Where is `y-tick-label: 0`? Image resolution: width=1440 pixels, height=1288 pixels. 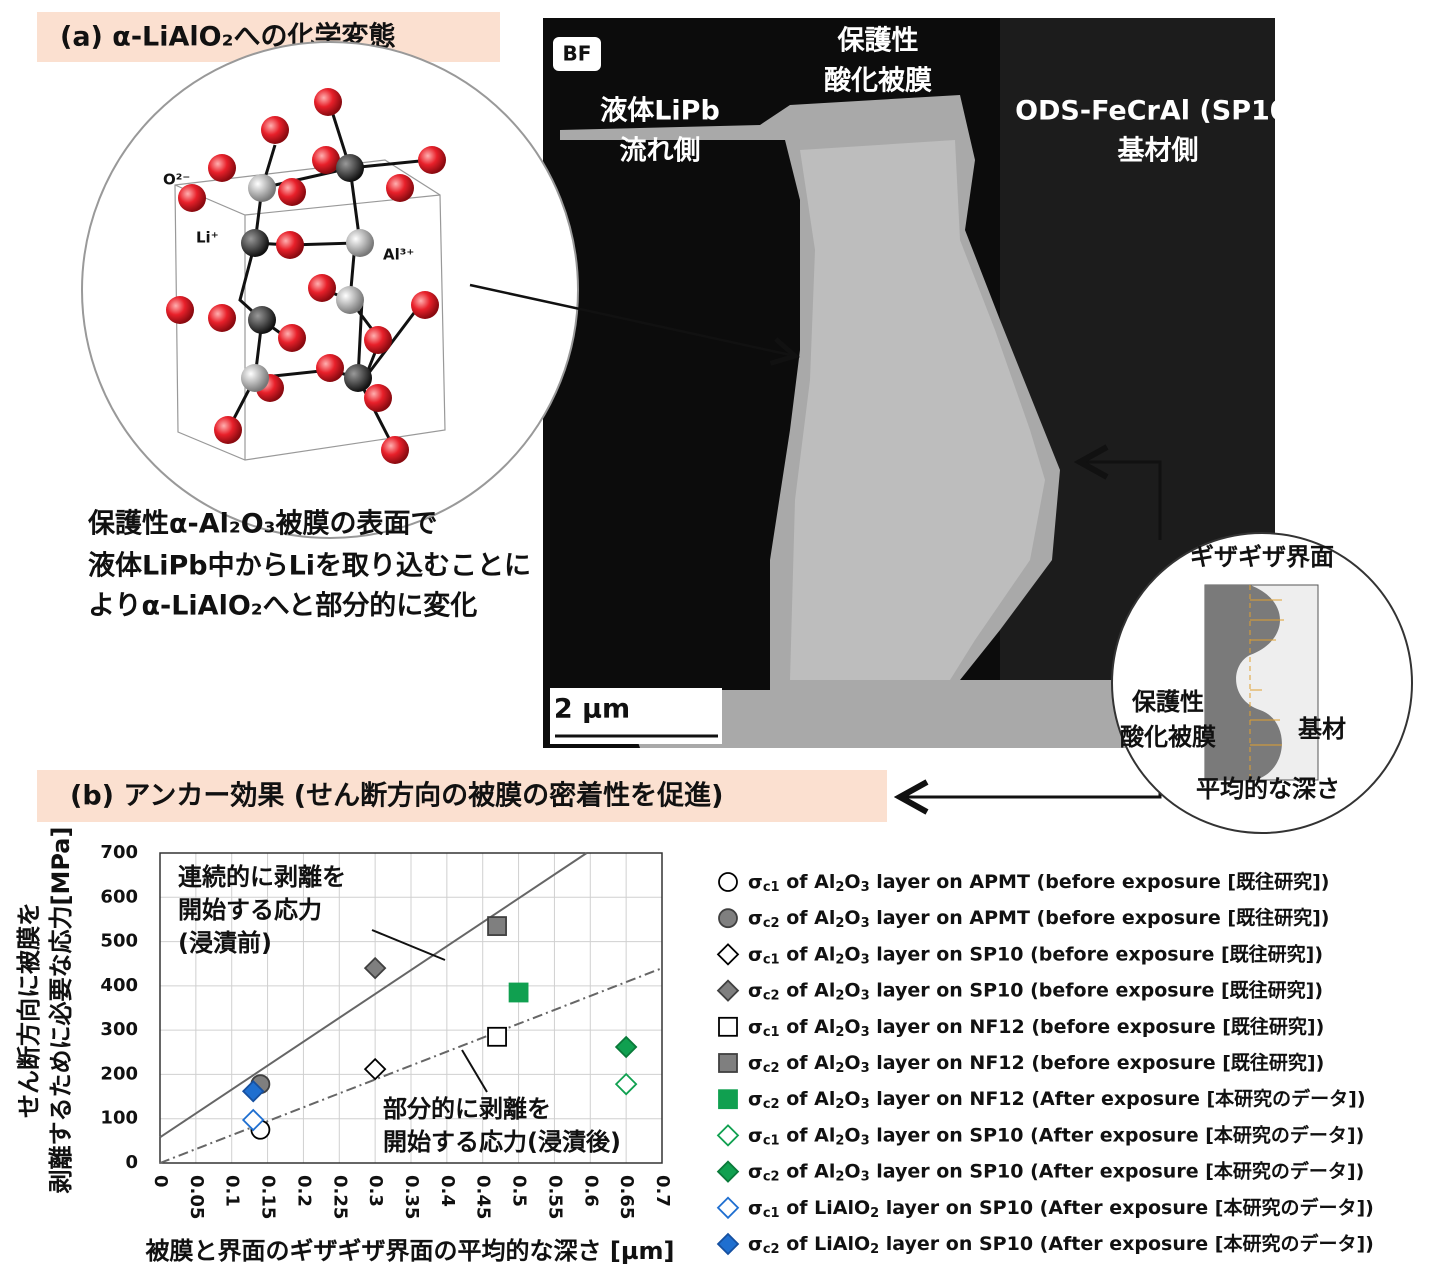 y-tick-label: 0 is located at coordinates (131, 1162).